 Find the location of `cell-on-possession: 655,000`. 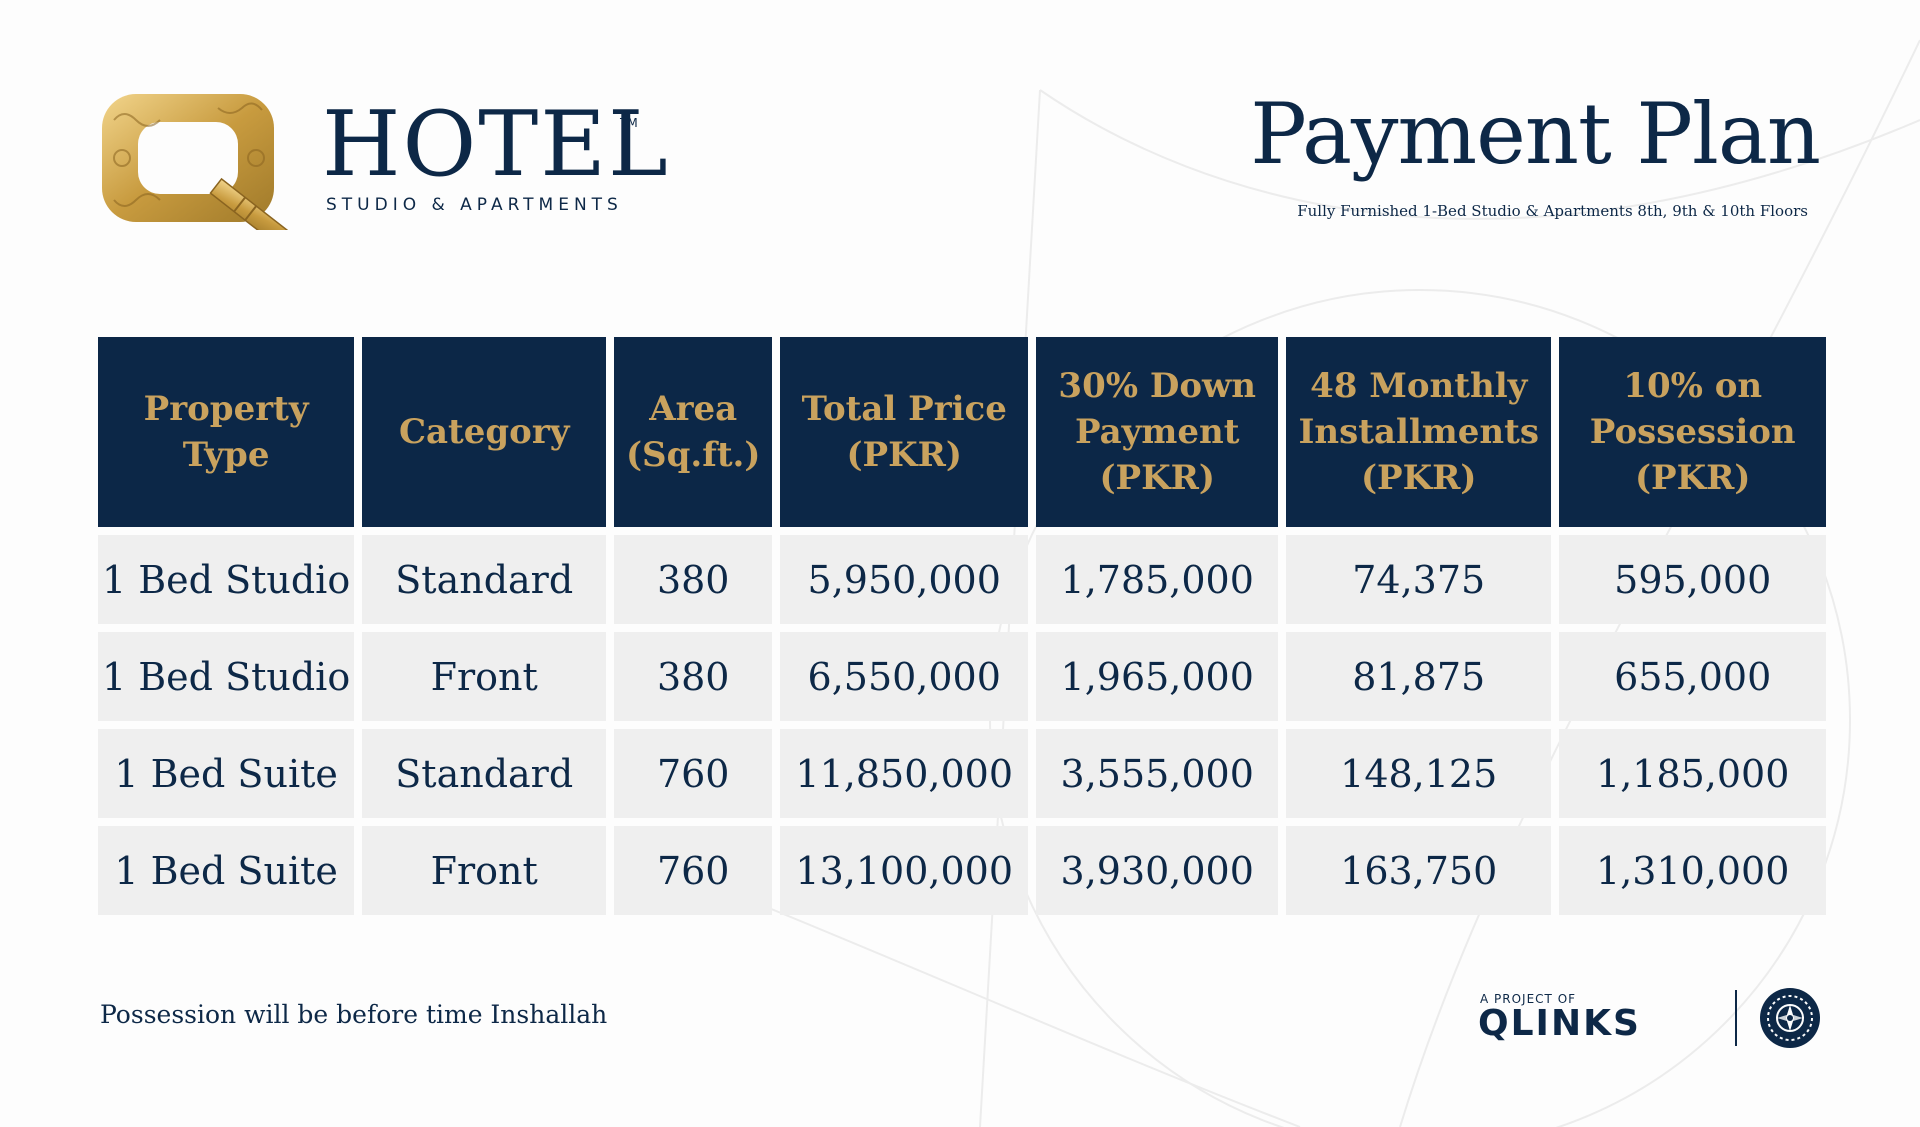

cell-on-possession: 655,000 is located at coordinates (1693, 676).